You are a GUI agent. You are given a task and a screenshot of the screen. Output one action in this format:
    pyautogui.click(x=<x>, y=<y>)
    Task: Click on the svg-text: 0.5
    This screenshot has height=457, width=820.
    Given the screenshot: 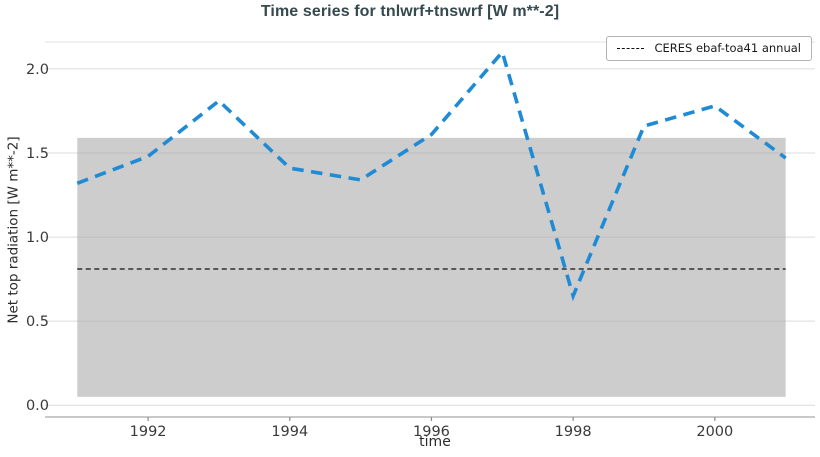 What is the action you would take?
    pyautogui.click(x=37, y=322)
    